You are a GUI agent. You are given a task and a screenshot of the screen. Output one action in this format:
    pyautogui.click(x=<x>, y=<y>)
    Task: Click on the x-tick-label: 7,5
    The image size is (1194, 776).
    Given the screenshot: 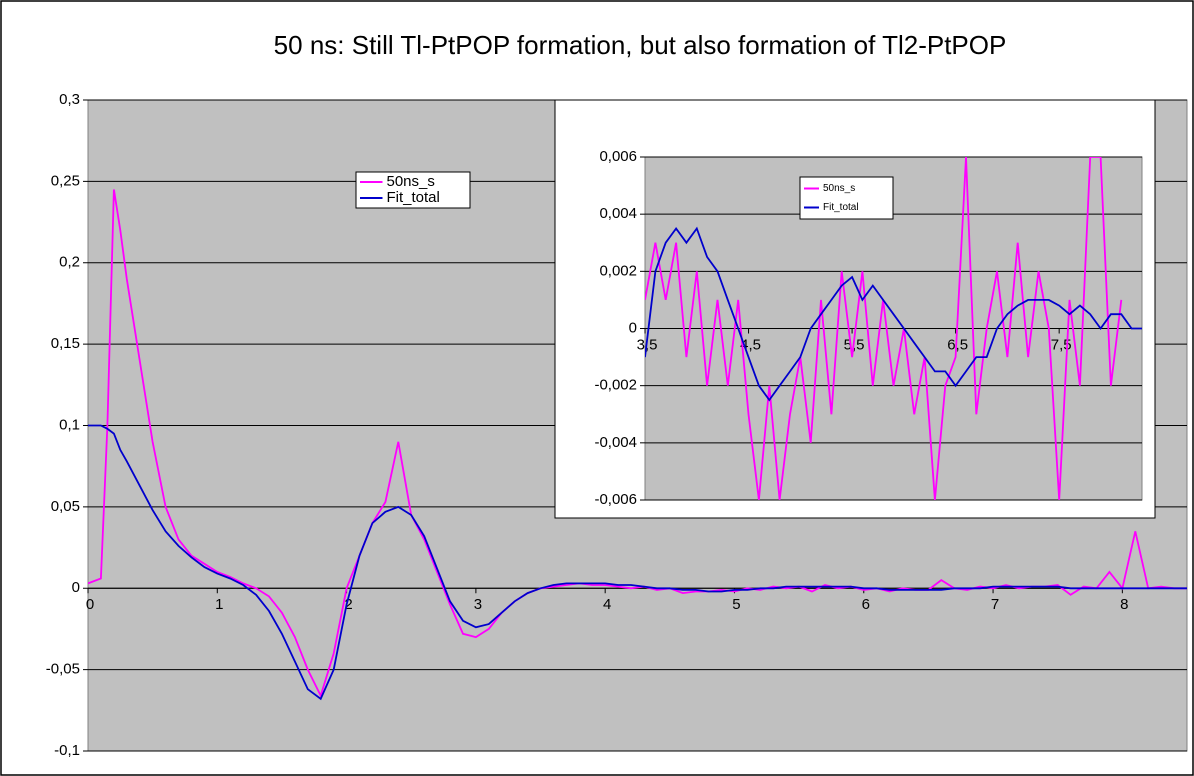 What is the action you would take?
    pyautogui.click(x=1061, y=344)
    